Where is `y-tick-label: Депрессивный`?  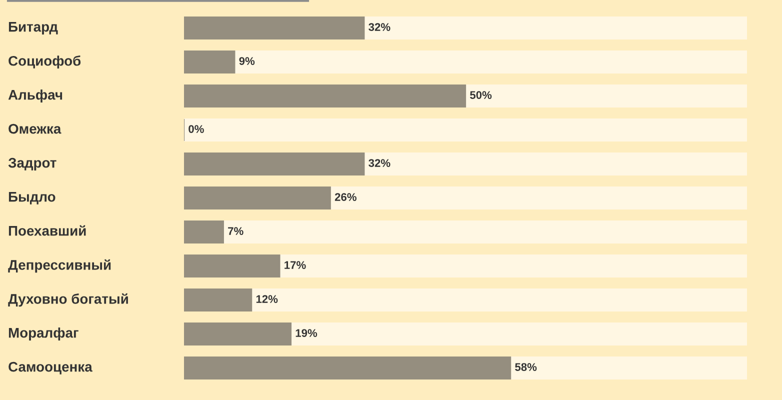 y-tick-label: Депрессивный is located at coordinates (59, 266).